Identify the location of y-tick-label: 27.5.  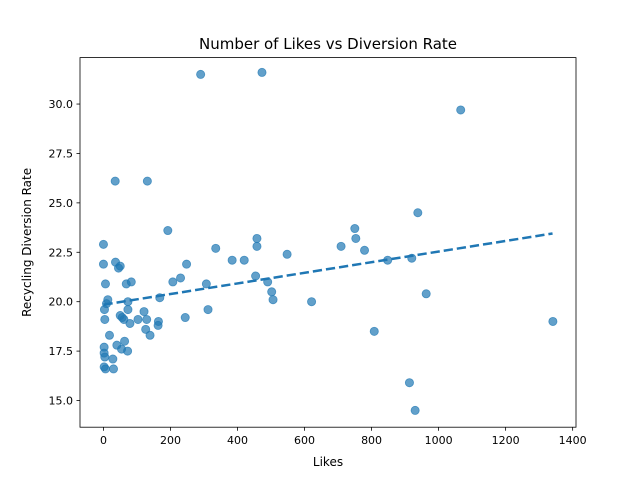
(61, 153).